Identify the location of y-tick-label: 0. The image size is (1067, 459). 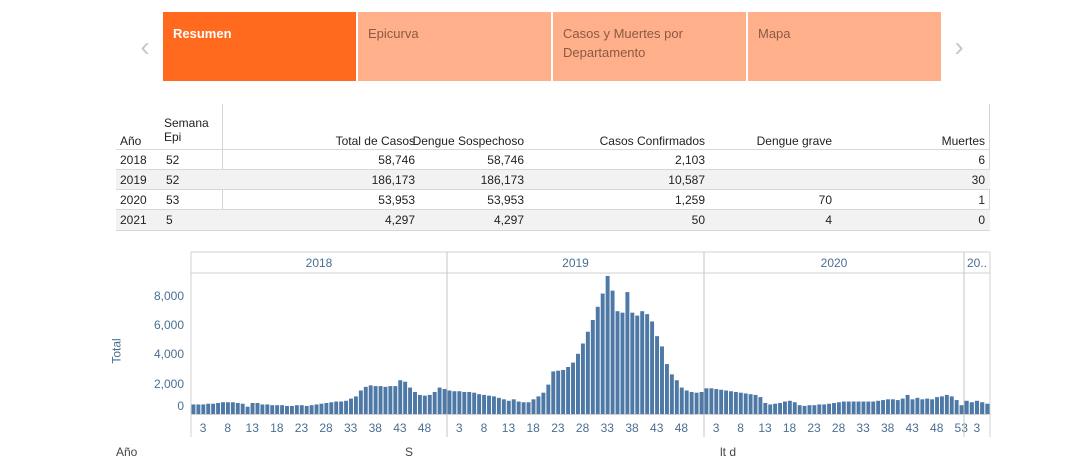
(180, 406).